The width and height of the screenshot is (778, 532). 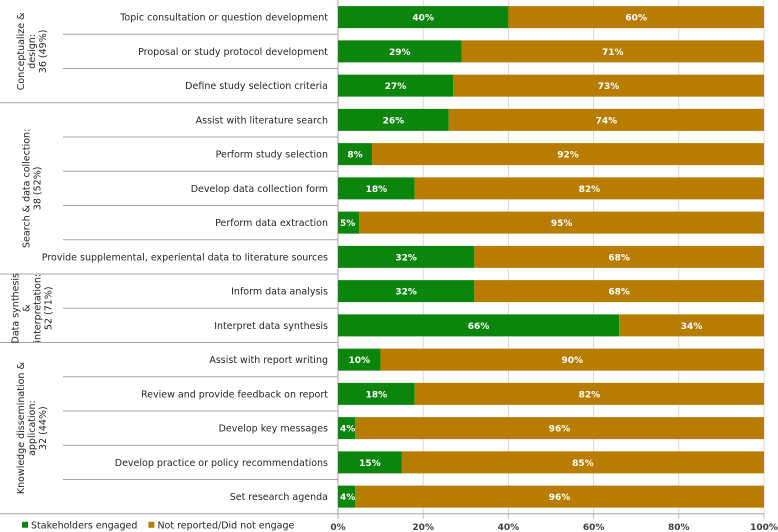 I want to click on group-label-line: 32 (44%), so click(x=43, y=428).